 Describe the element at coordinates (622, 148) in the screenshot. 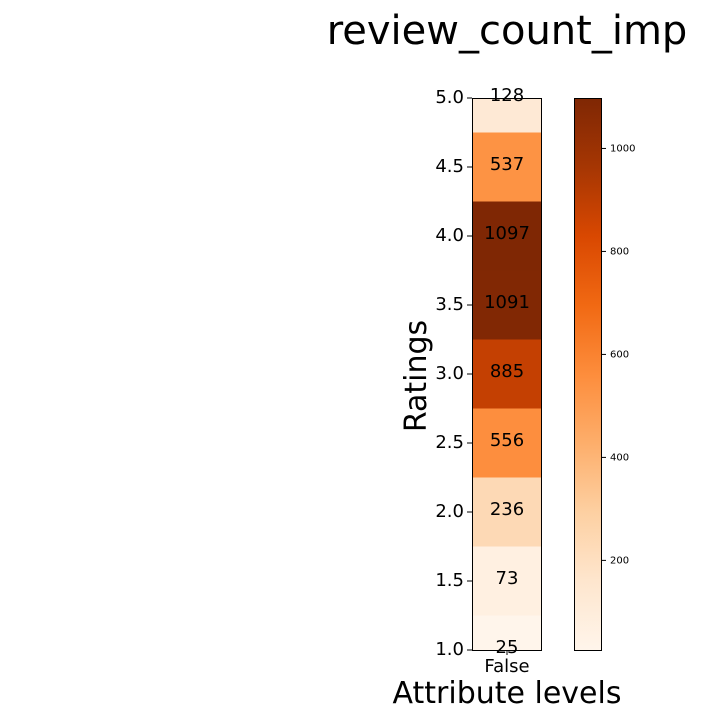

I see `colorbar-tick-label: 1000` at that location.